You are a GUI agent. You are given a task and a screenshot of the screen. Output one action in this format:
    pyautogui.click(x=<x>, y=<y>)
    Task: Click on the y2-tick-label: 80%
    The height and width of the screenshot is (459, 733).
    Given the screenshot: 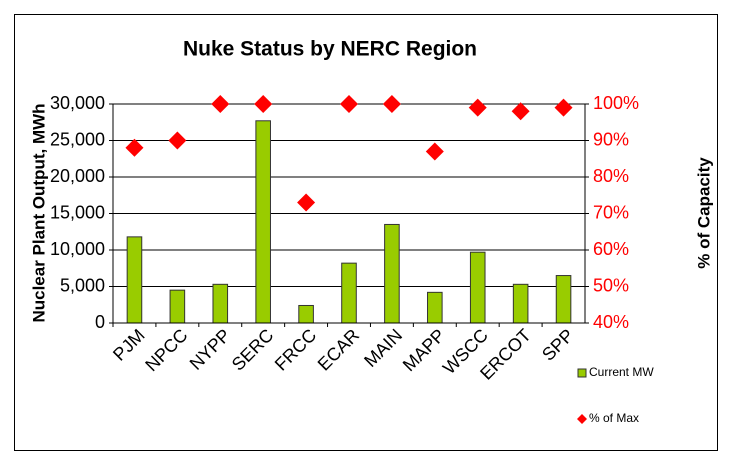 What is the action you would take?
    pyautogui.click(x=611, y=176)
    